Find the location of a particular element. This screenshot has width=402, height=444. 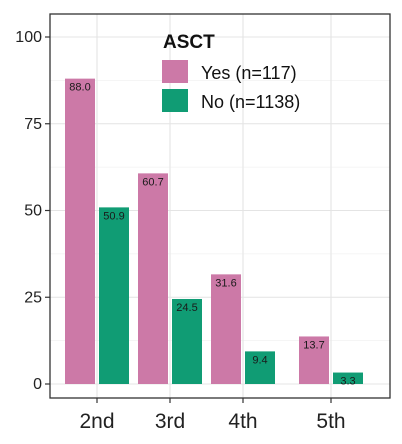

data-label-no-5th: 3.3 is located at coordinates (347, 382).